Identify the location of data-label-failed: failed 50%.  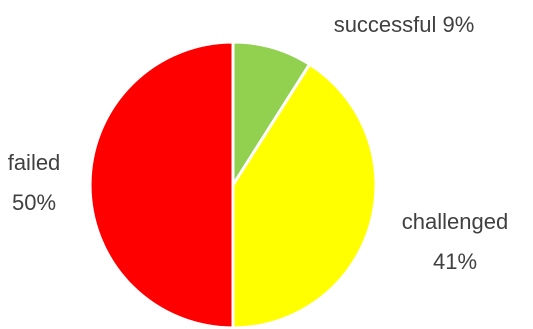
(34, 182).